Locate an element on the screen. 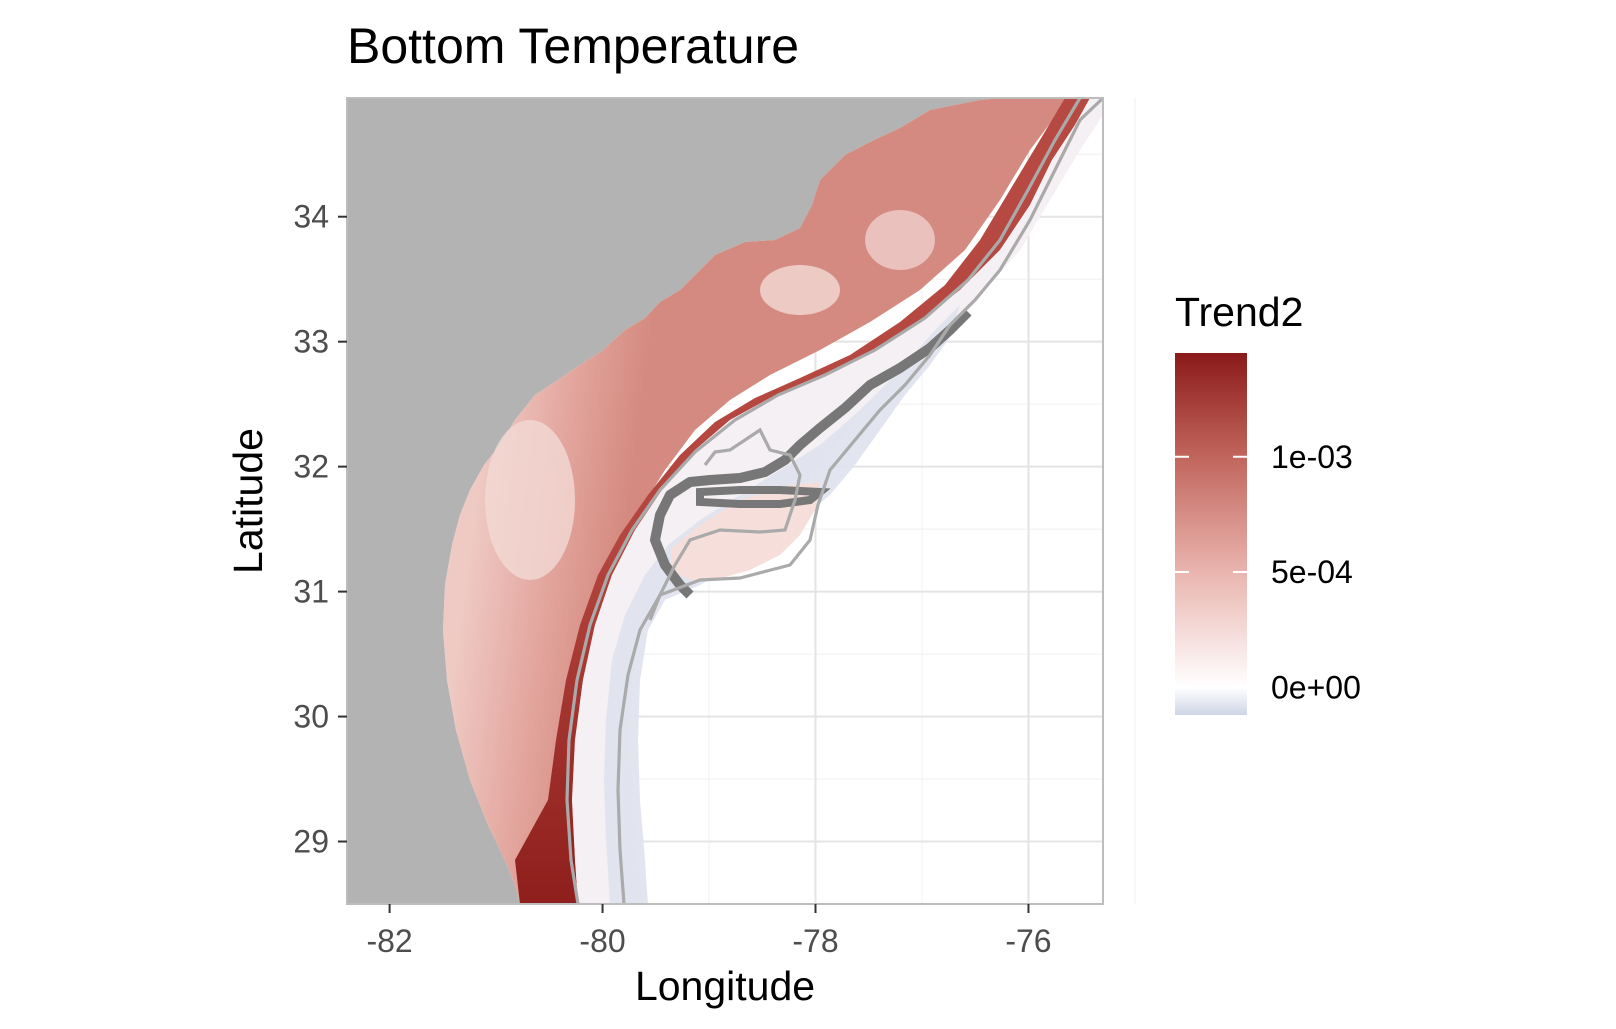 The image size is (1616, 1029). legend-ticks: 0e+00 5e-04 1e-03 is located at coordinates (1268, 572).